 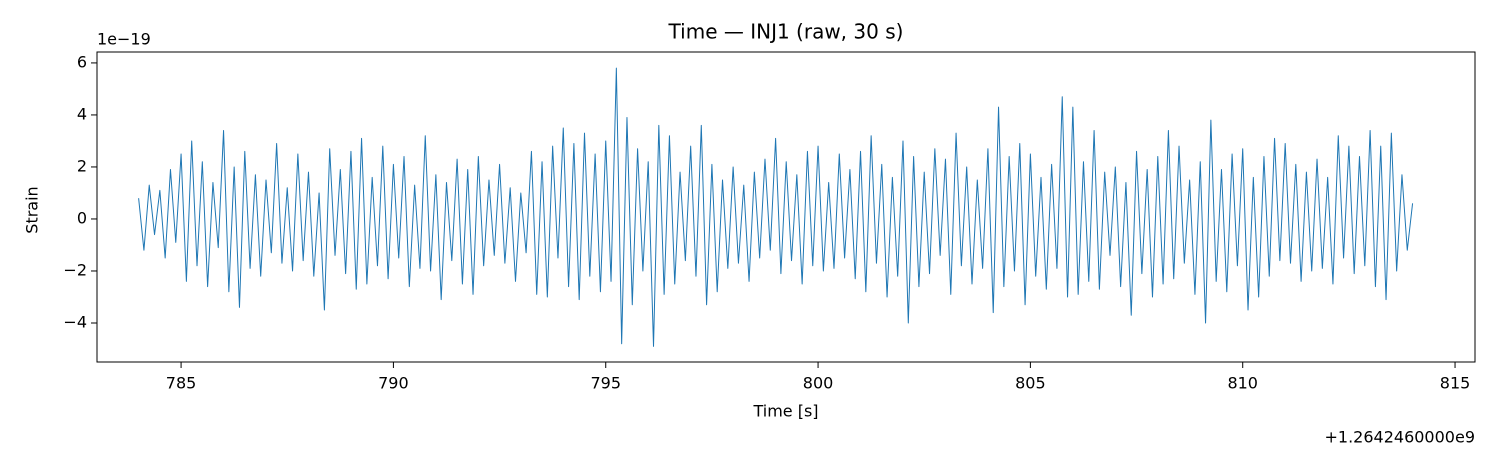 I want to click on x-axis-label: Time [s], so click(x=785, y=411).